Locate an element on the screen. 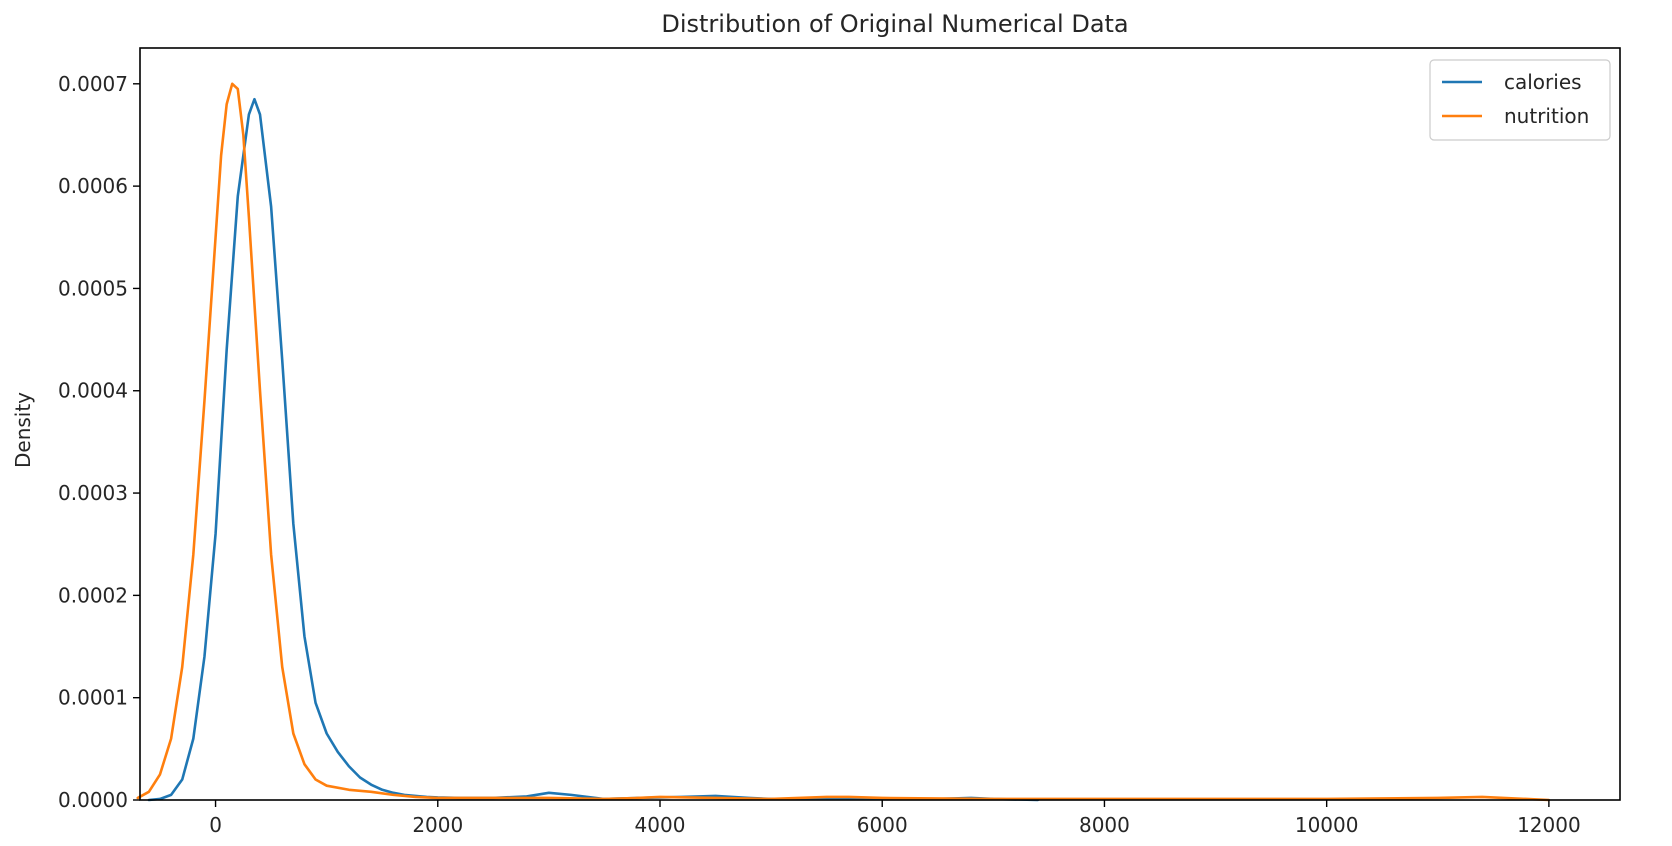  x-tick-label: 12000 is located at coordinates (1549, 825).